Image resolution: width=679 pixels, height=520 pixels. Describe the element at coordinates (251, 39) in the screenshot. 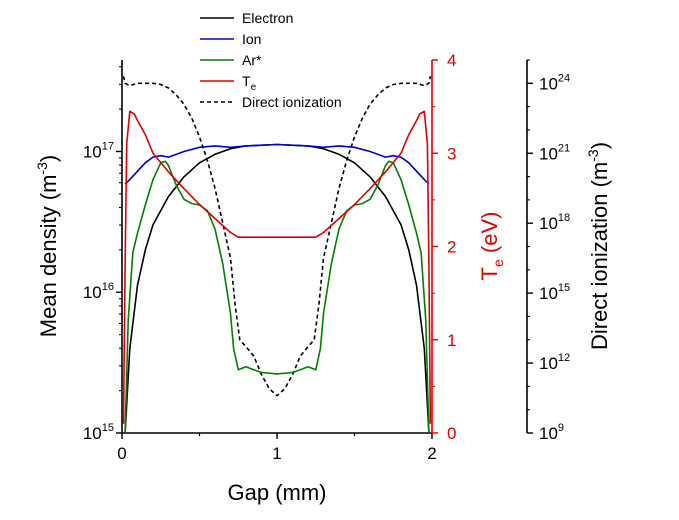

I see `legend-label-1: Ion` at that location.